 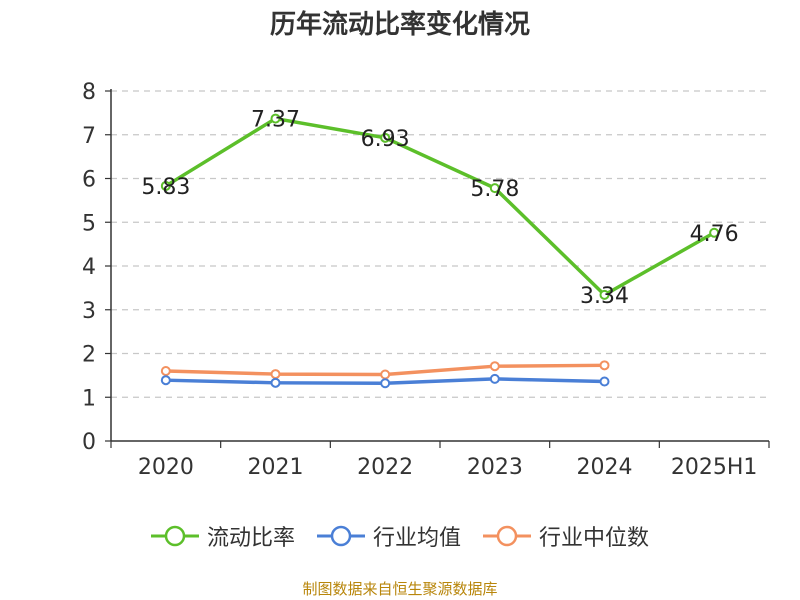 I want to click on legend-item-industry-median: 行业中位数, so click(x=566, y=536).